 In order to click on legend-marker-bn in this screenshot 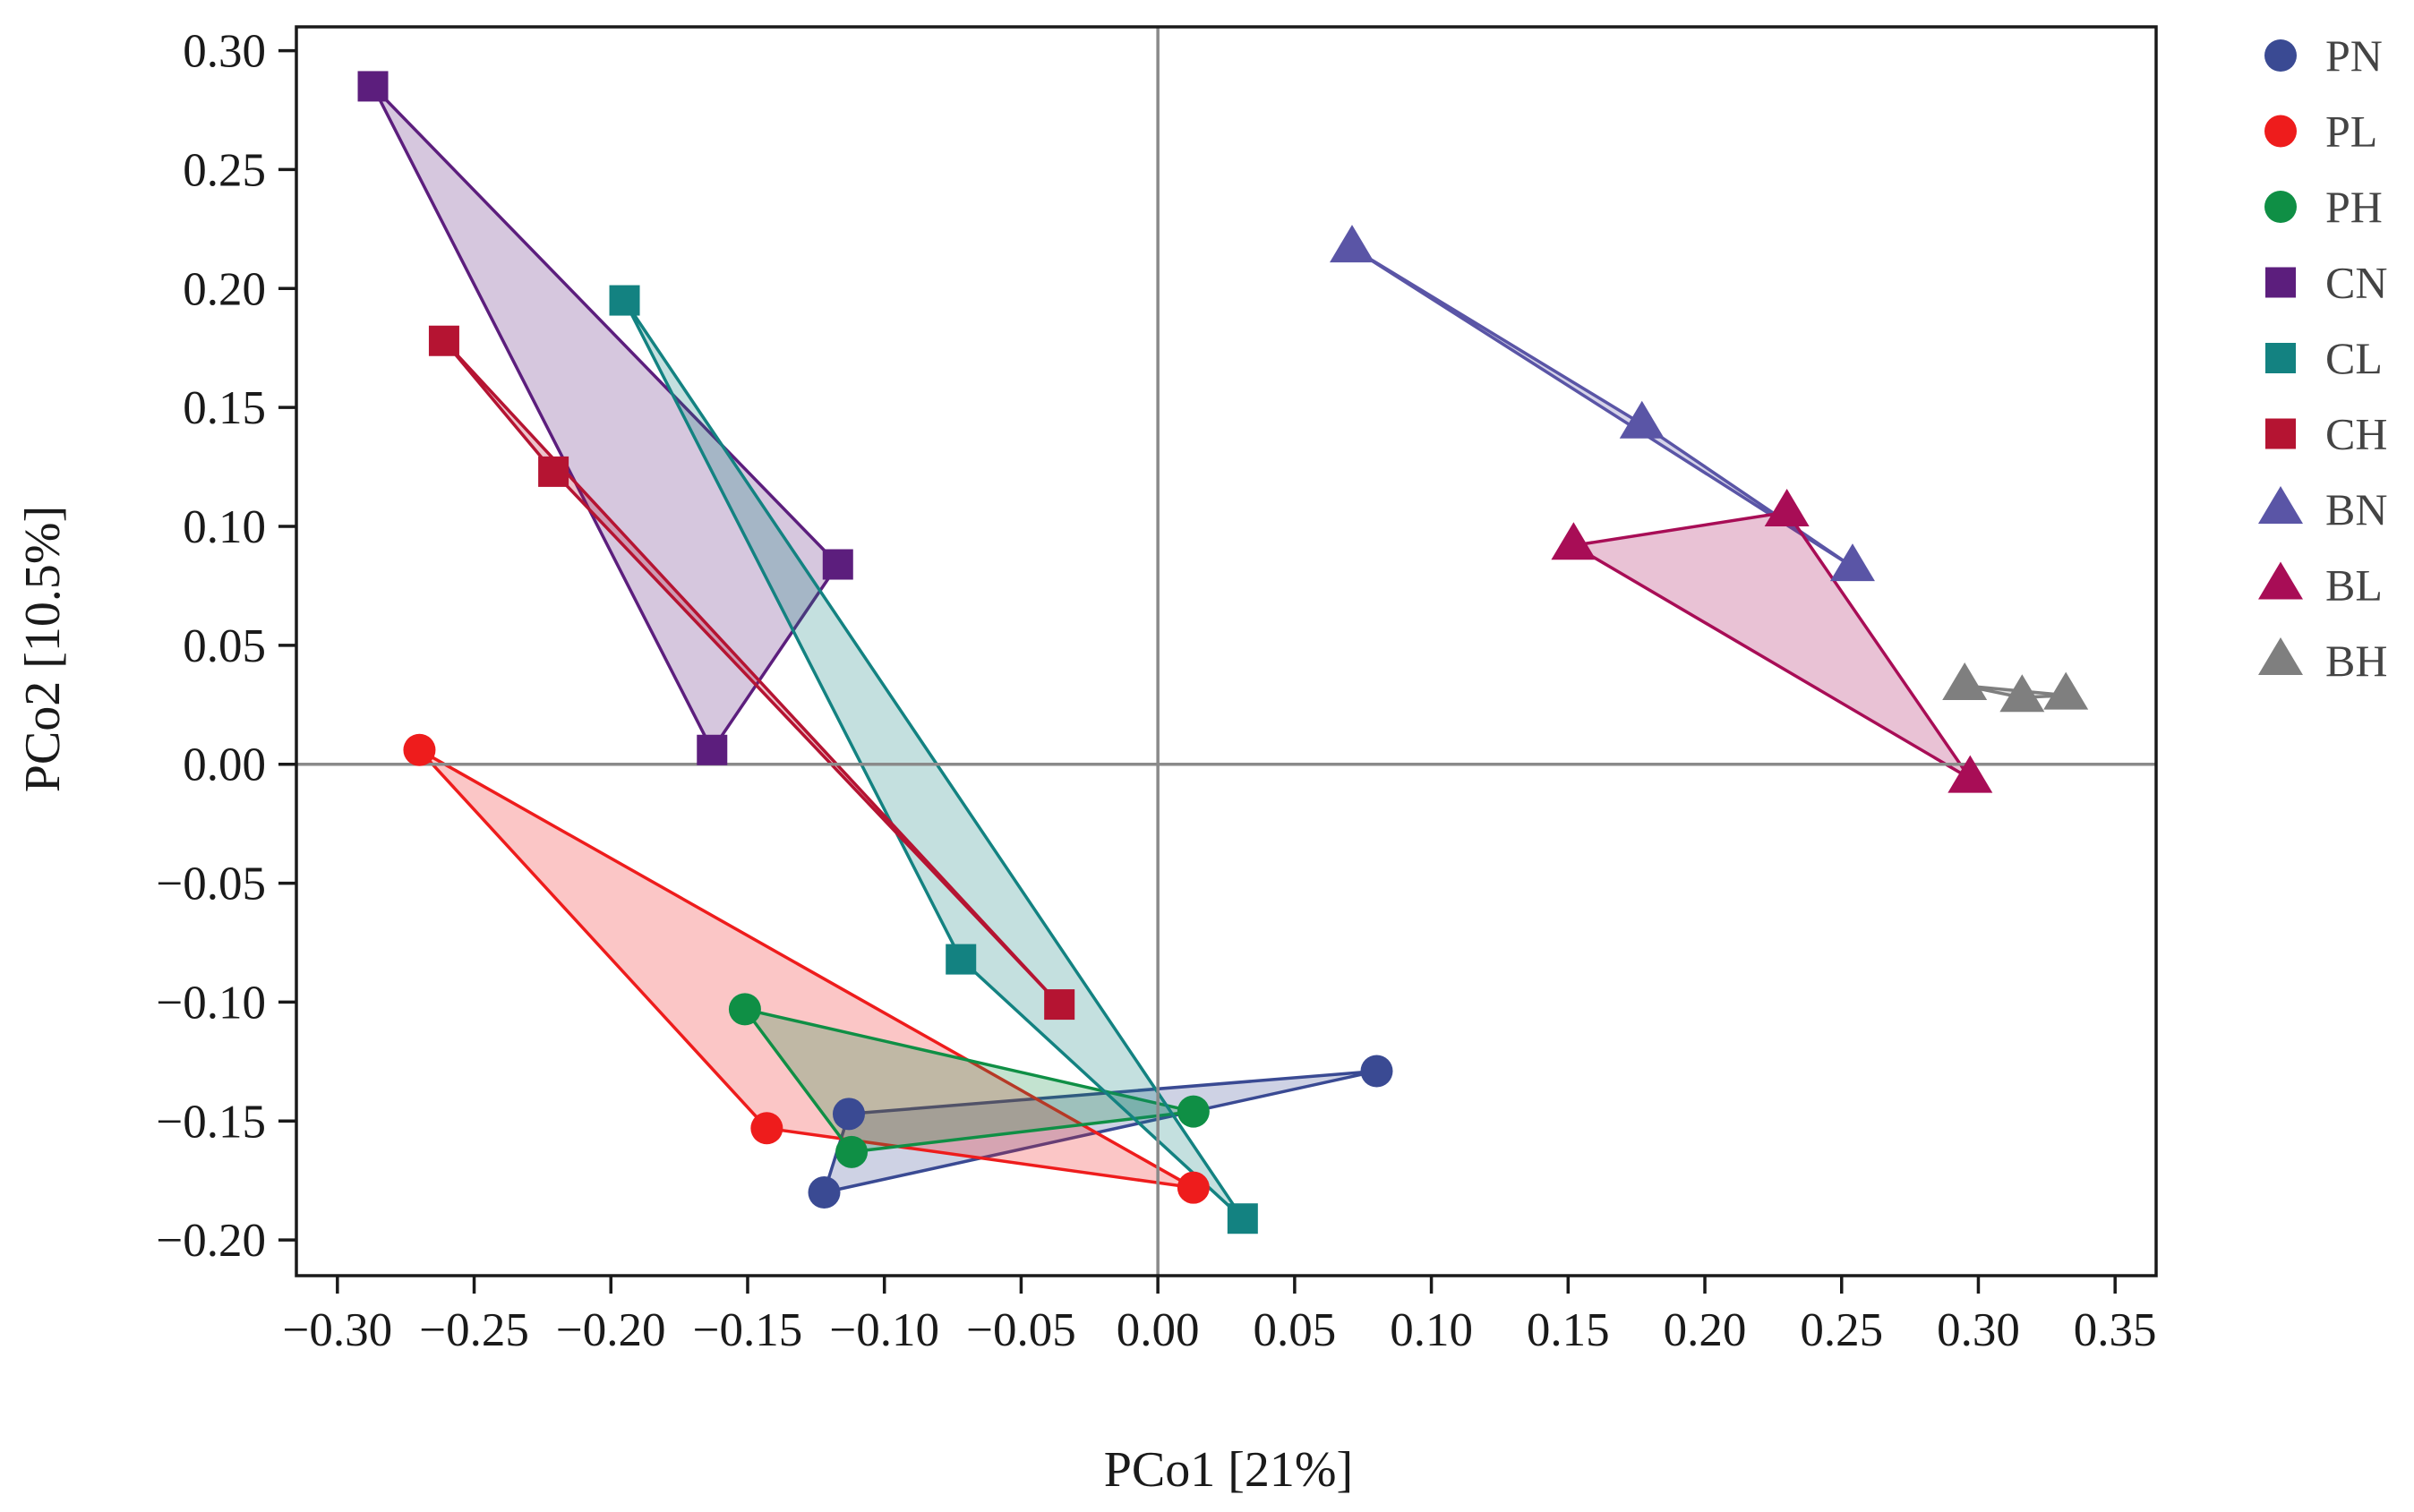, I will do `click(2280, 505)`.